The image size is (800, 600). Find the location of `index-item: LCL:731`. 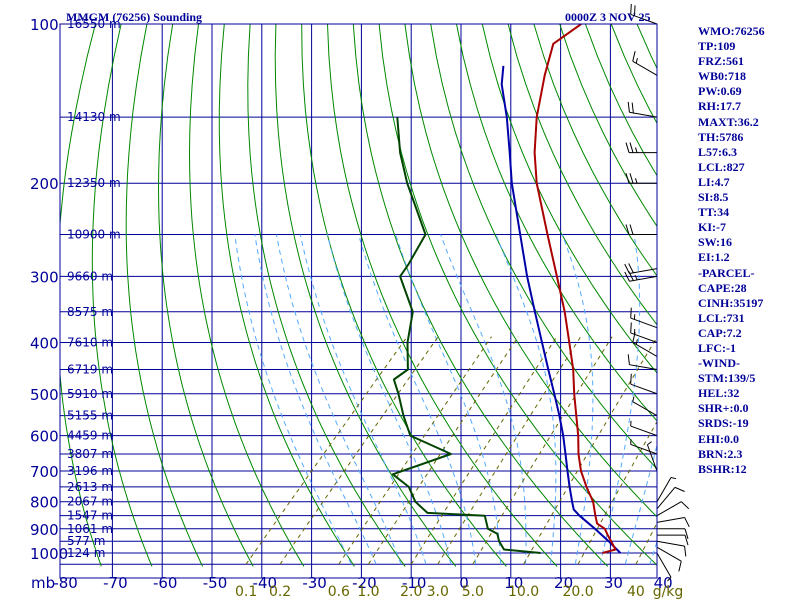

index-item: LCL:731 is located at coordinates (721, 317).